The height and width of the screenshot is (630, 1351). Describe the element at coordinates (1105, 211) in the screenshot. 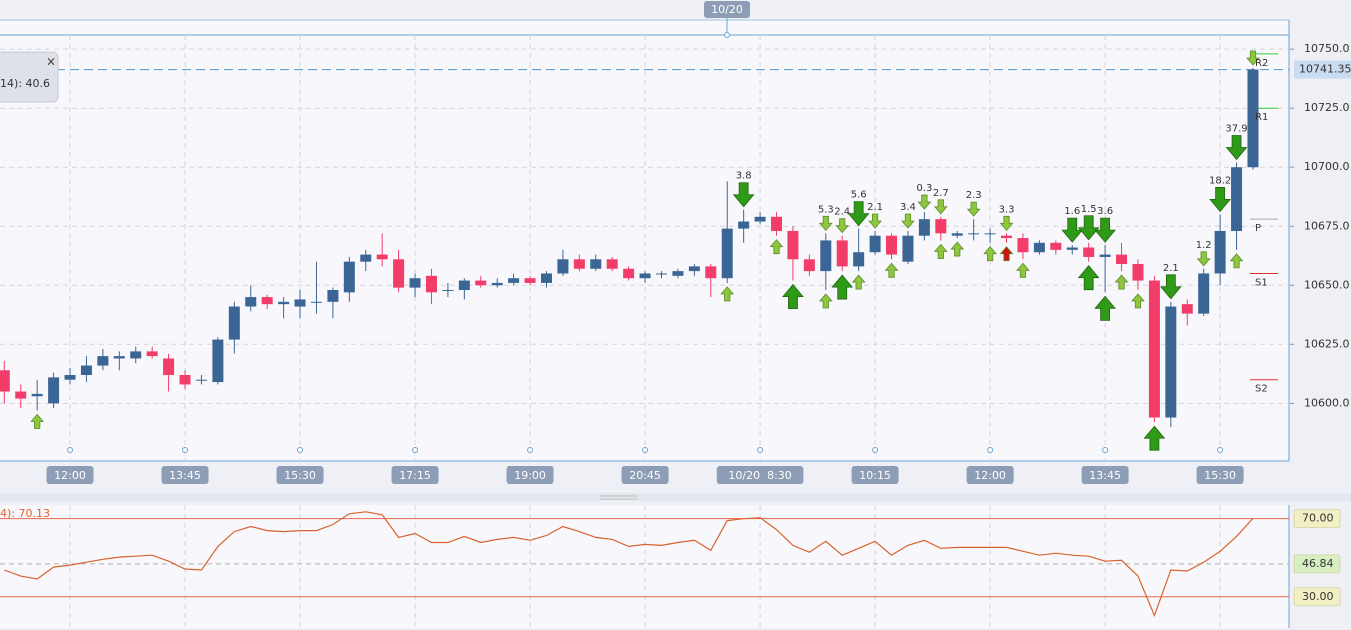

I see `signal-label: 3.6` at that location.